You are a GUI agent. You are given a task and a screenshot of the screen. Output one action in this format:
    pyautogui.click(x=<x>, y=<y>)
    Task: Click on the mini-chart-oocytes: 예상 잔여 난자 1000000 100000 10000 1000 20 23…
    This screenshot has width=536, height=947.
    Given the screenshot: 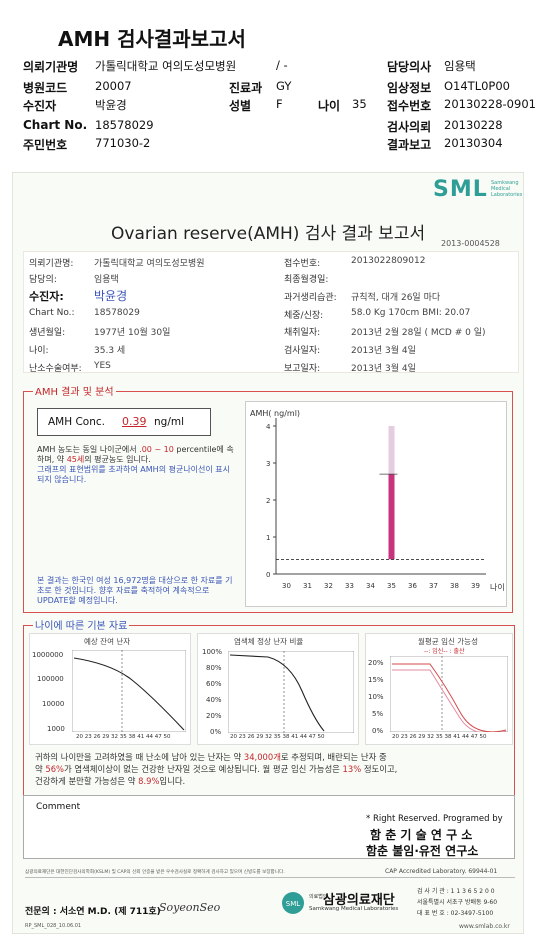 What is the action you would take?
    pyautogui.click(x=110, y=689)
    